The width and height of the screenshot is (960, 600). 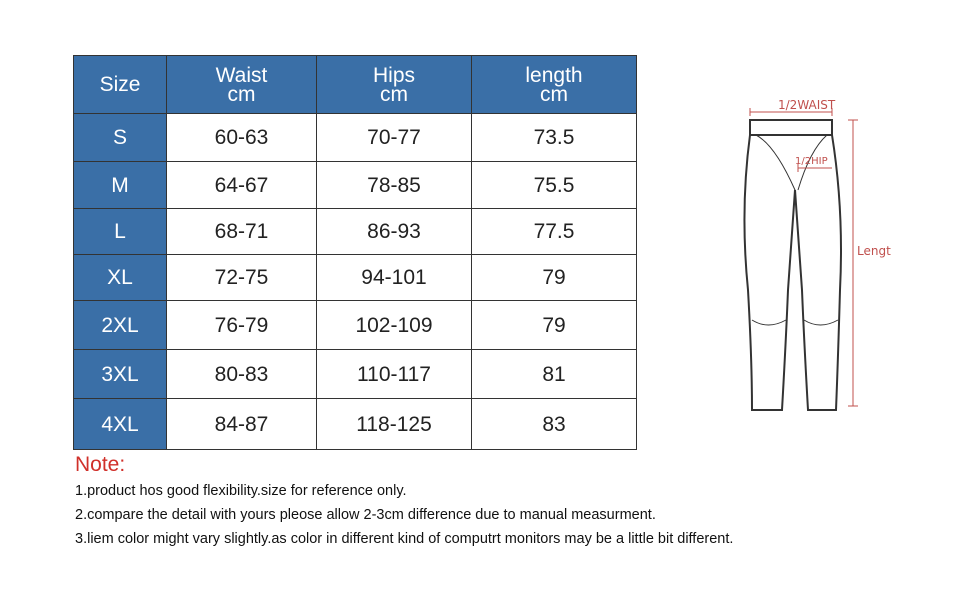 What do you see at coordinates (120, 231) in the screenshot?
I see `size-cell: L` at bounding box center [120, 231].